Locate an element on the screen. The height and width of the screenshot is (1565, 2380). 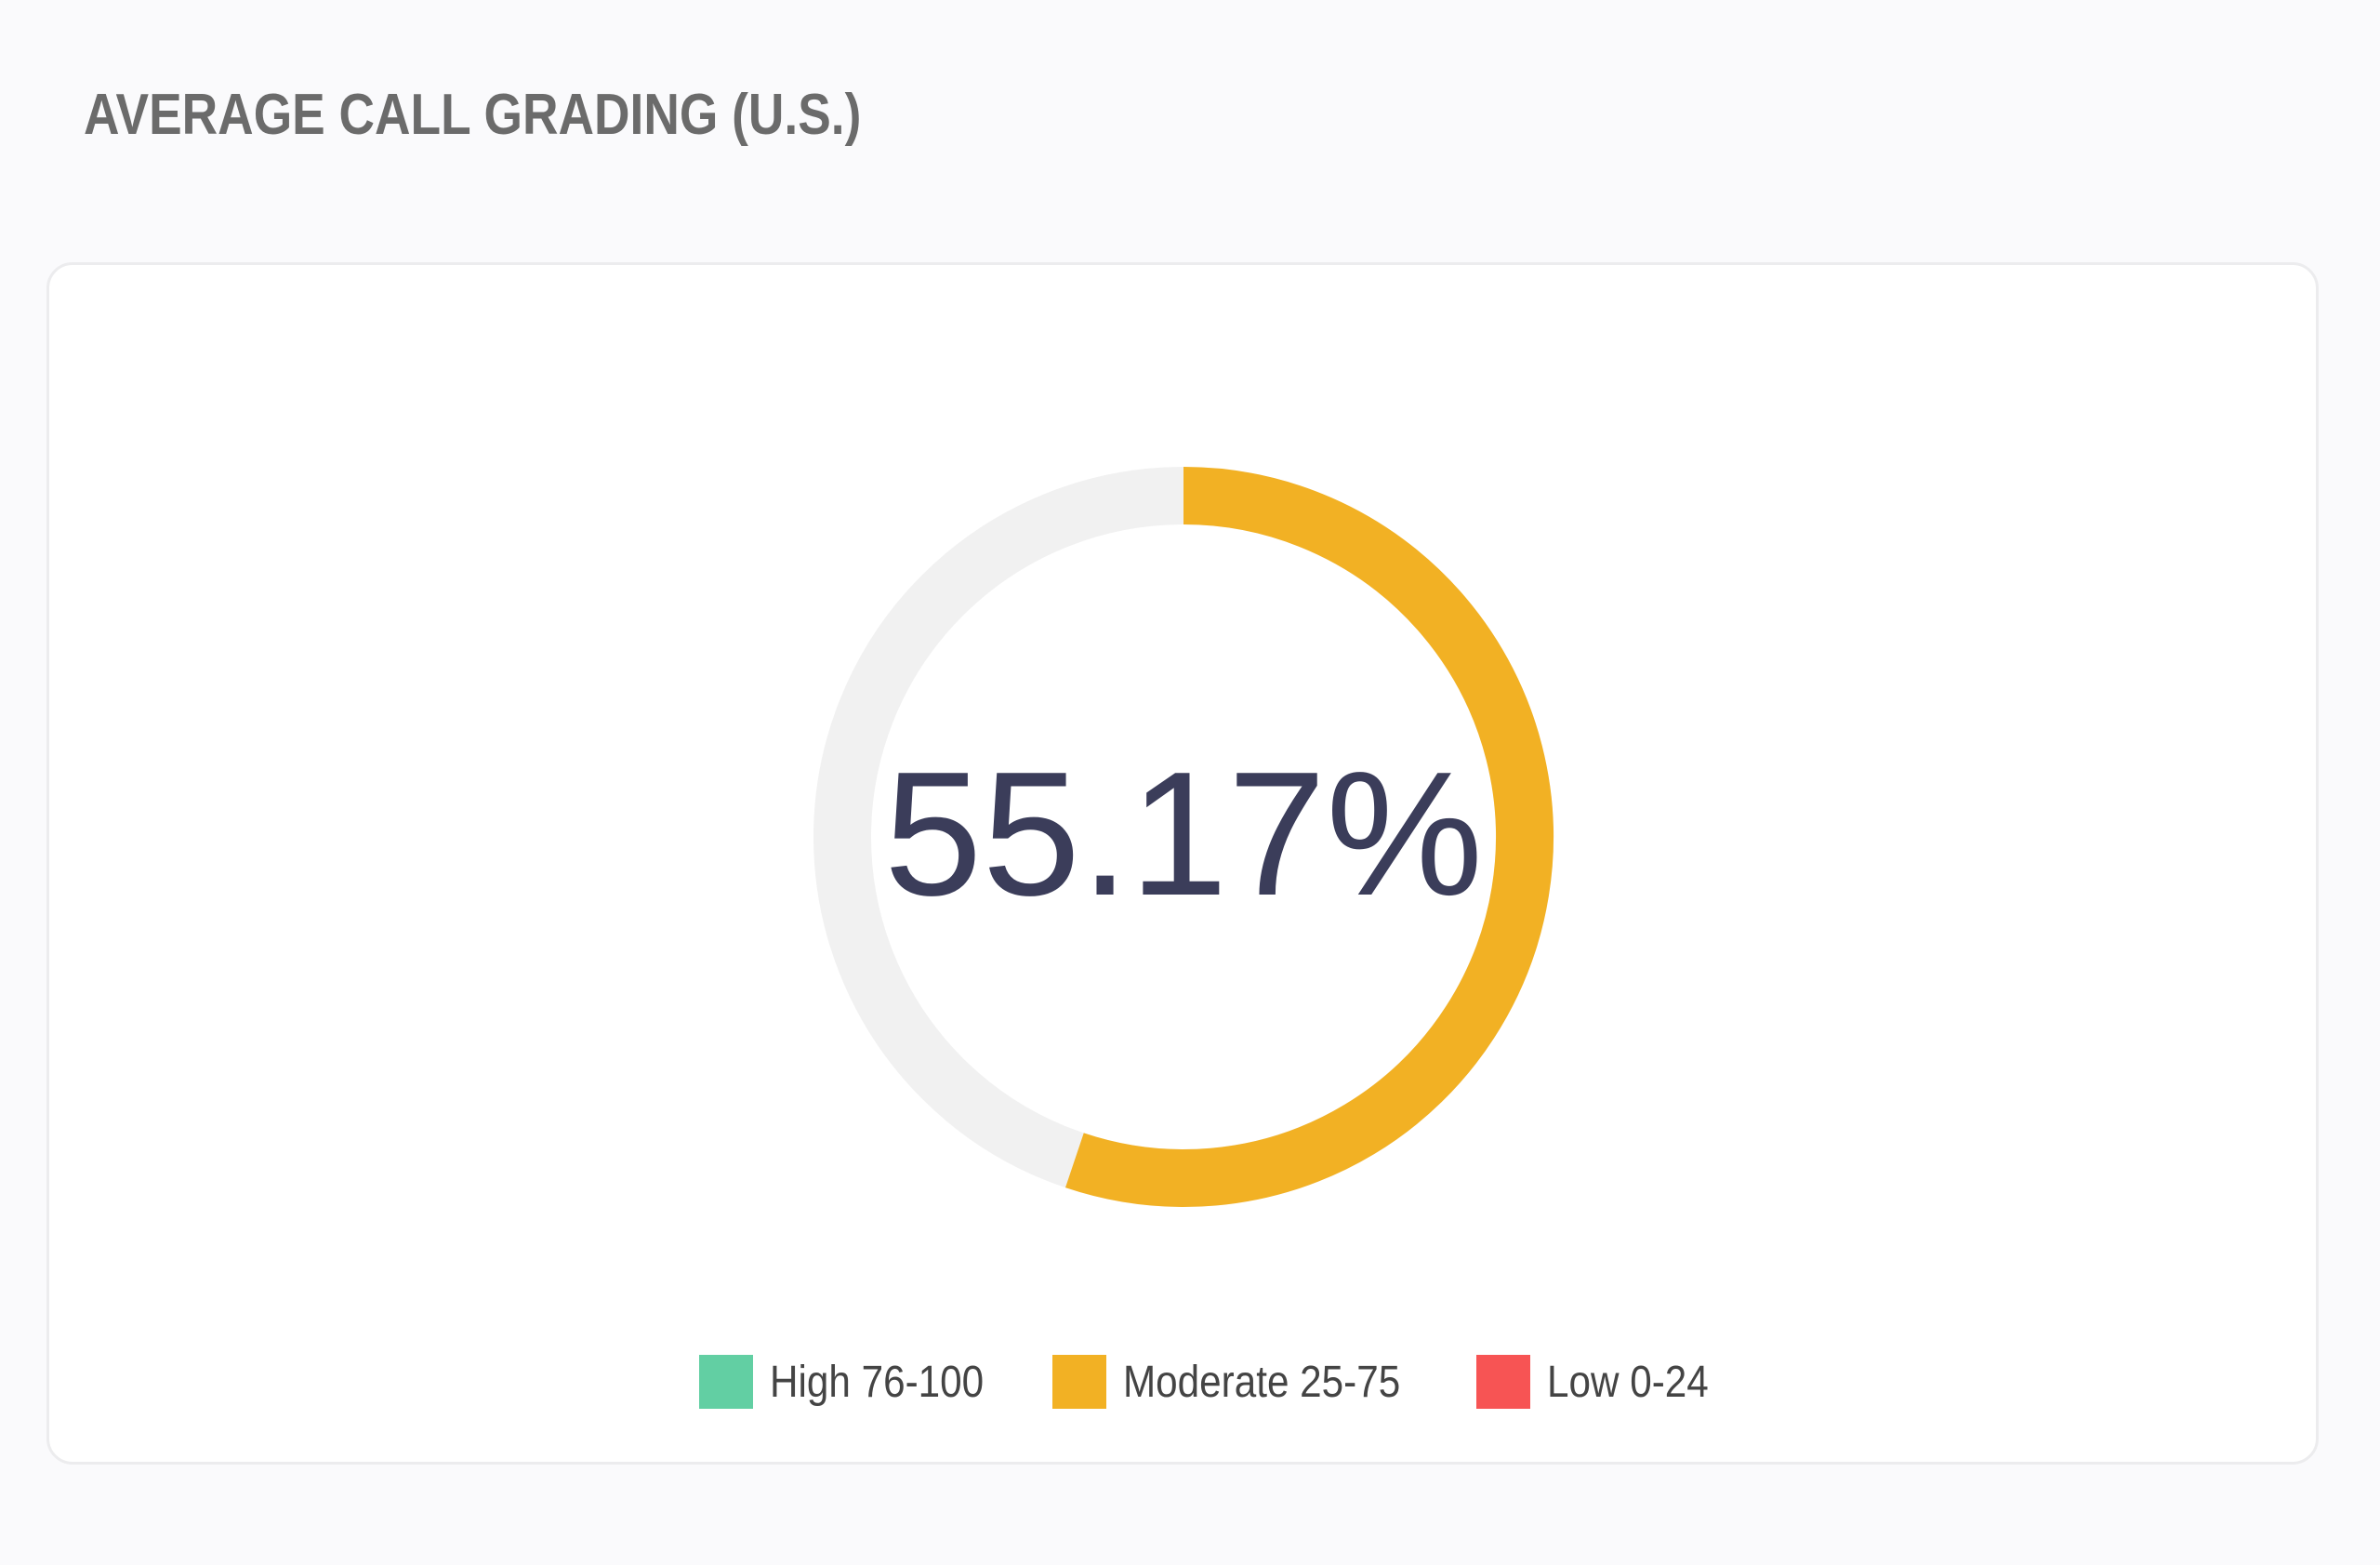
legend-item-moderate: Moderate 25-75 is located at coordinates (1244, 1382).